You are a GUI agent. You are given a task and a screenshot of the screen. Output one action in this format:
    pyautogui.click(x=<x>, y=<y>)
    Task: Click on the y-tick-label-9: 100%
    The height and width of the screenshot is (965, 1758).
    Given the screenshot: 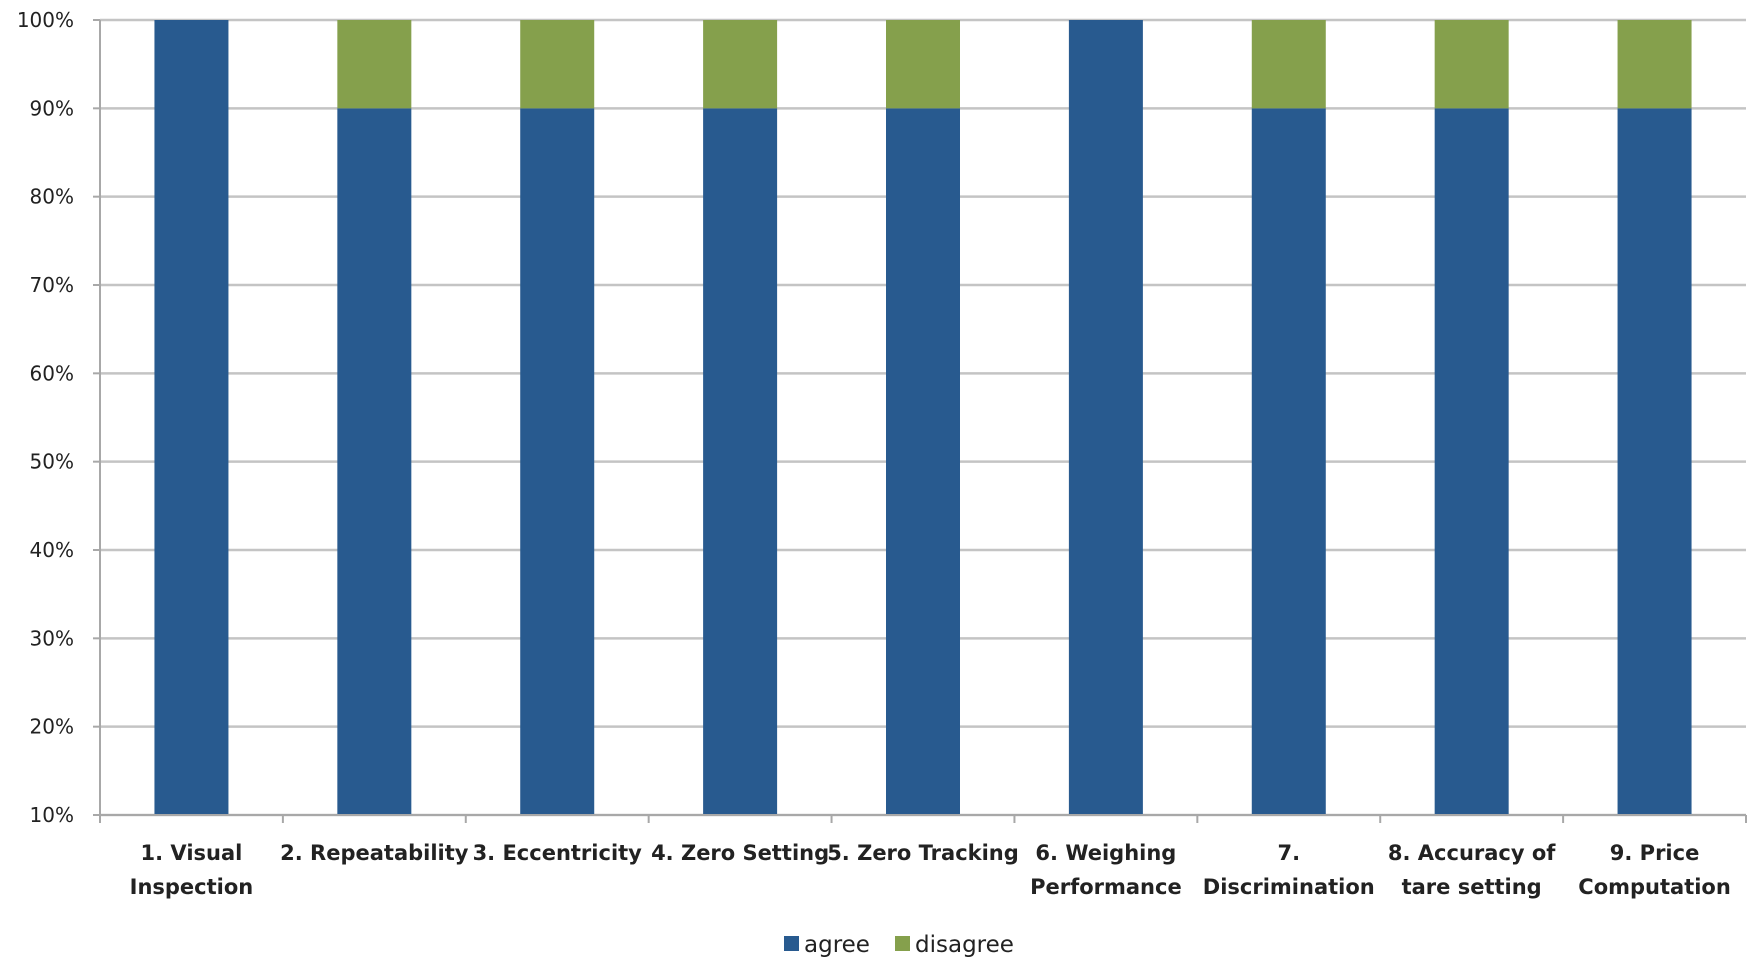 What is the action you would take?
    pyautogui.click(x=45, y=20)
    